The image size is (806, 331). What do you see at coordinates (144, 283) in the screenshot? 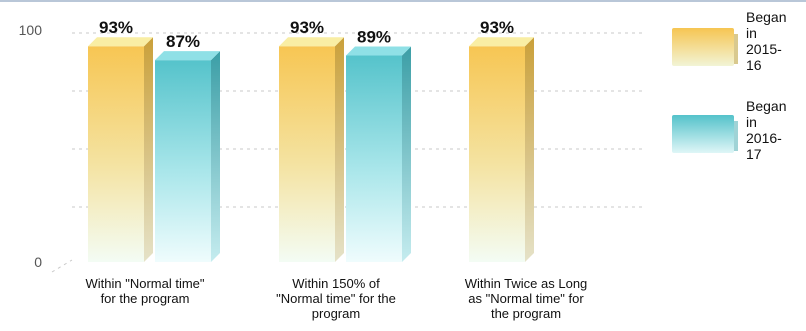
I see `category-label: Within "Normal time"` at bounding box center [144, 283].